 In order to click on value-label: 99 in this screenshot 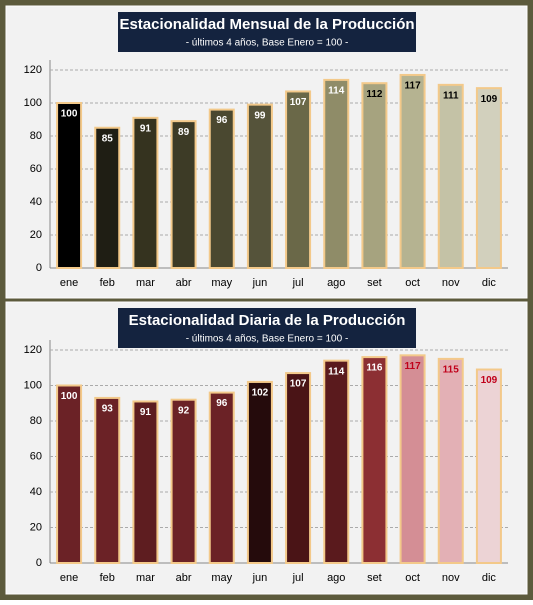, I will do `click(260, 115)`.